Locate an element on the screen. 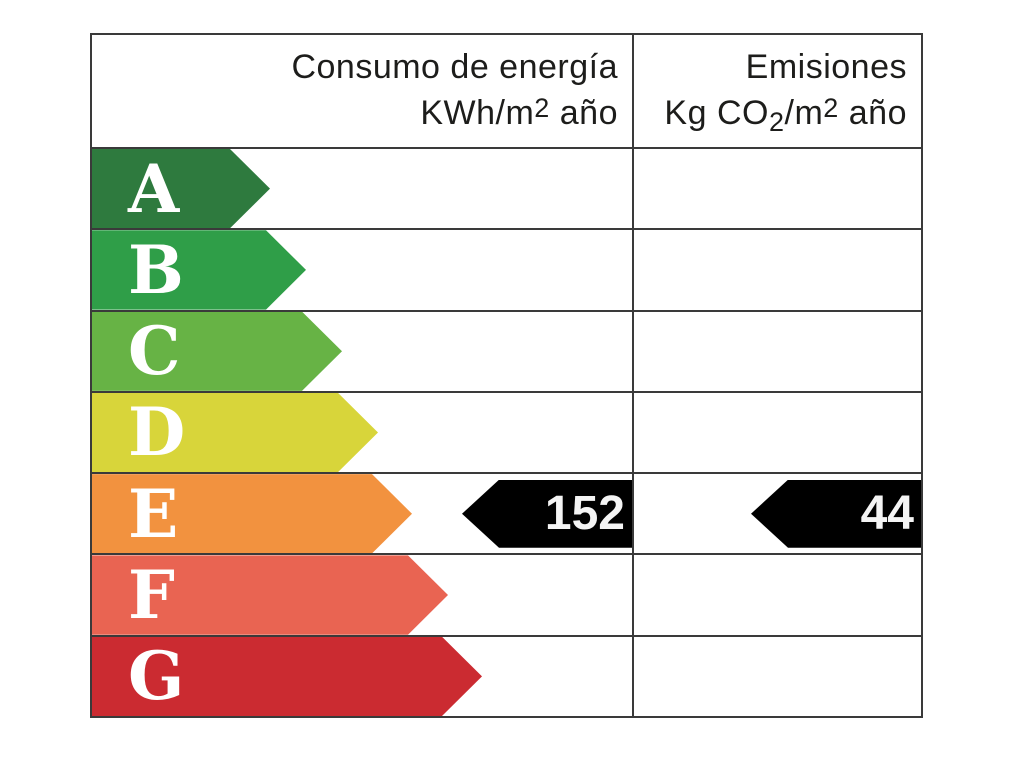 Image resolution: width=1020 pixels, height=765 pixels. rating-letter-g: G is located at coordinates (156, 676).